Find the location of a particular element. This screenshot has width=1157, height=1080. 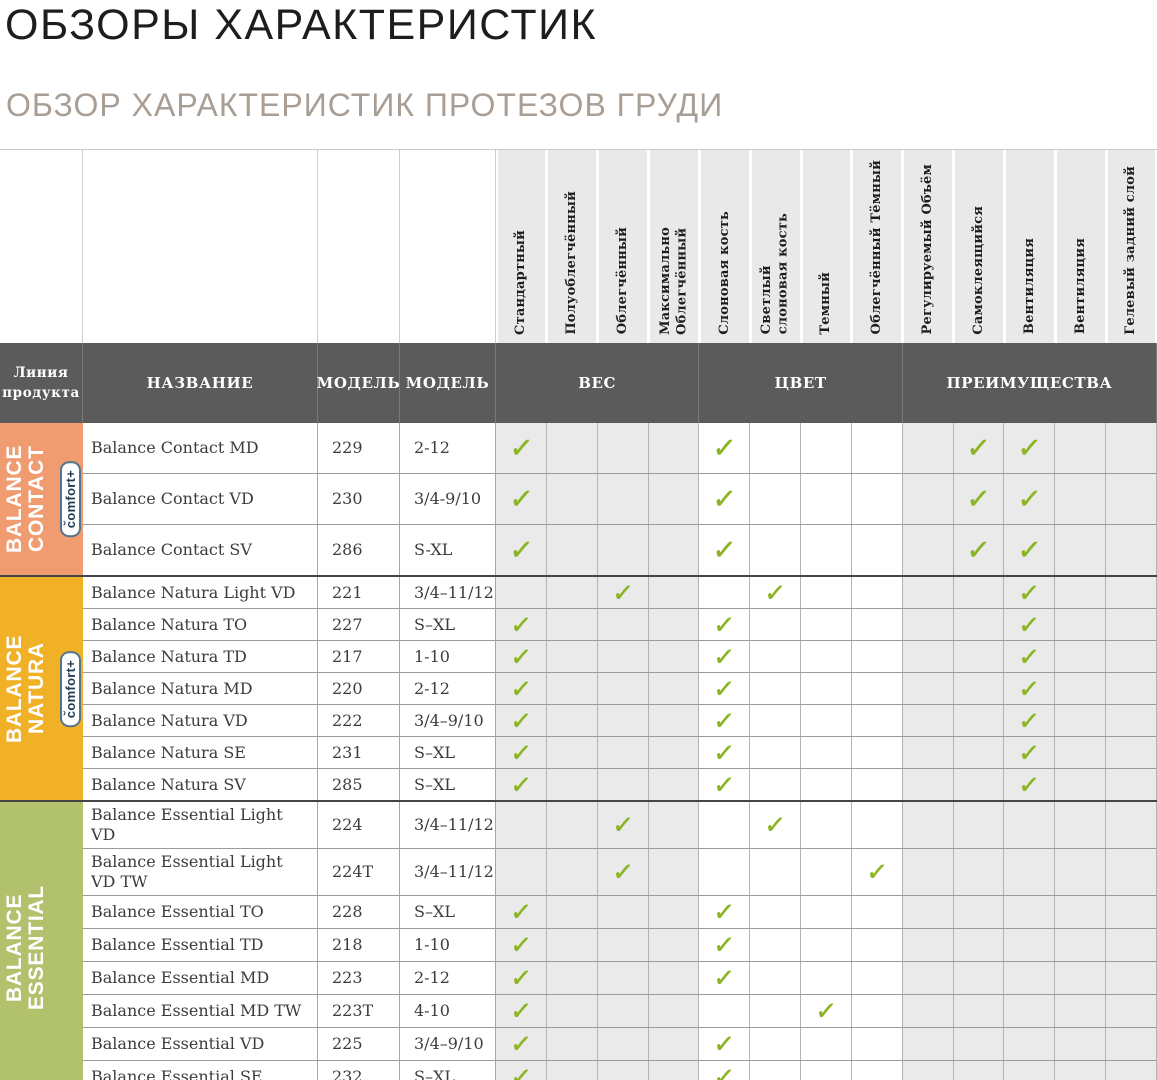

feature-header-label: Стандартный is located at coordinates (521, 282).